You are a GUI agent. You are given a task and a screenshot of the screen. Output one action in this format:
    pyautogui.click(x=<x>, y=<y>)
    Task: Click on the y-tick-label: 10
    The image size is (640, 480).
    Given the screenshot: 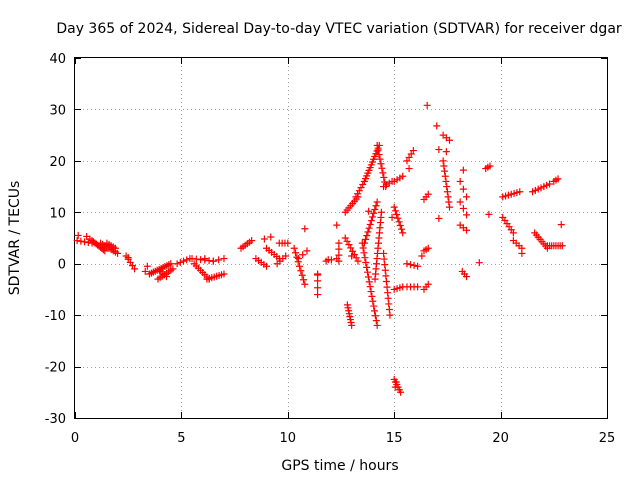 What is the action you would take?
    pyautogui.click(x=57, y=213)
    